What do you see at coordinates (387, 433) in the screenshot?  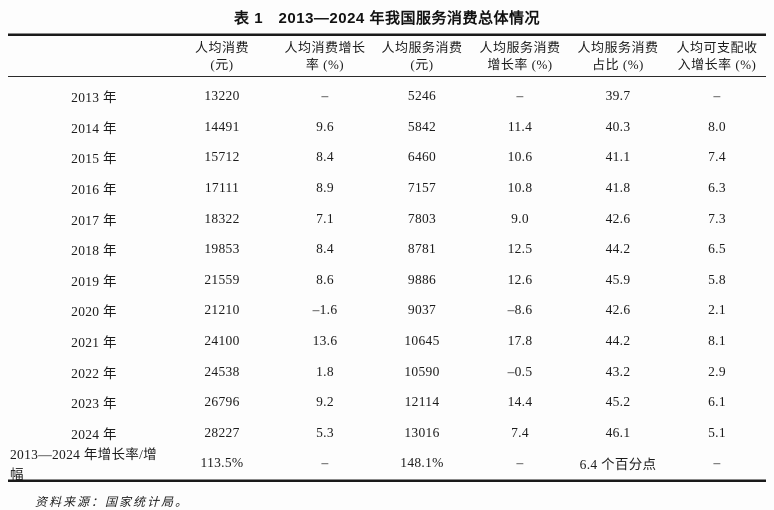 I see `table-row: 2024 年 28227 5.3 13016 7.4 46.1 5.1` at bounding box center [387, 433].